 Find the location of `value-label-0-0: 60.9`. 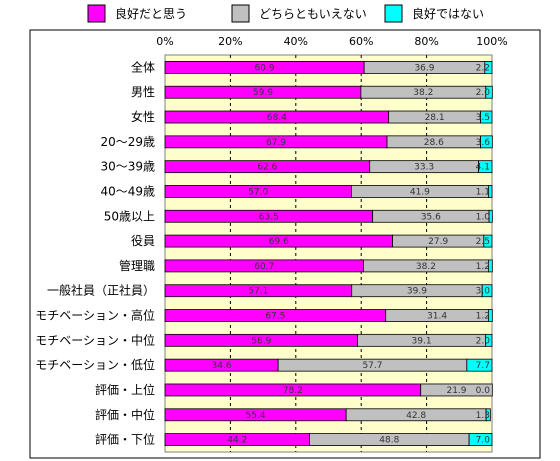

value-label-0-0: 60.9 is located at coordinates (265, 68).